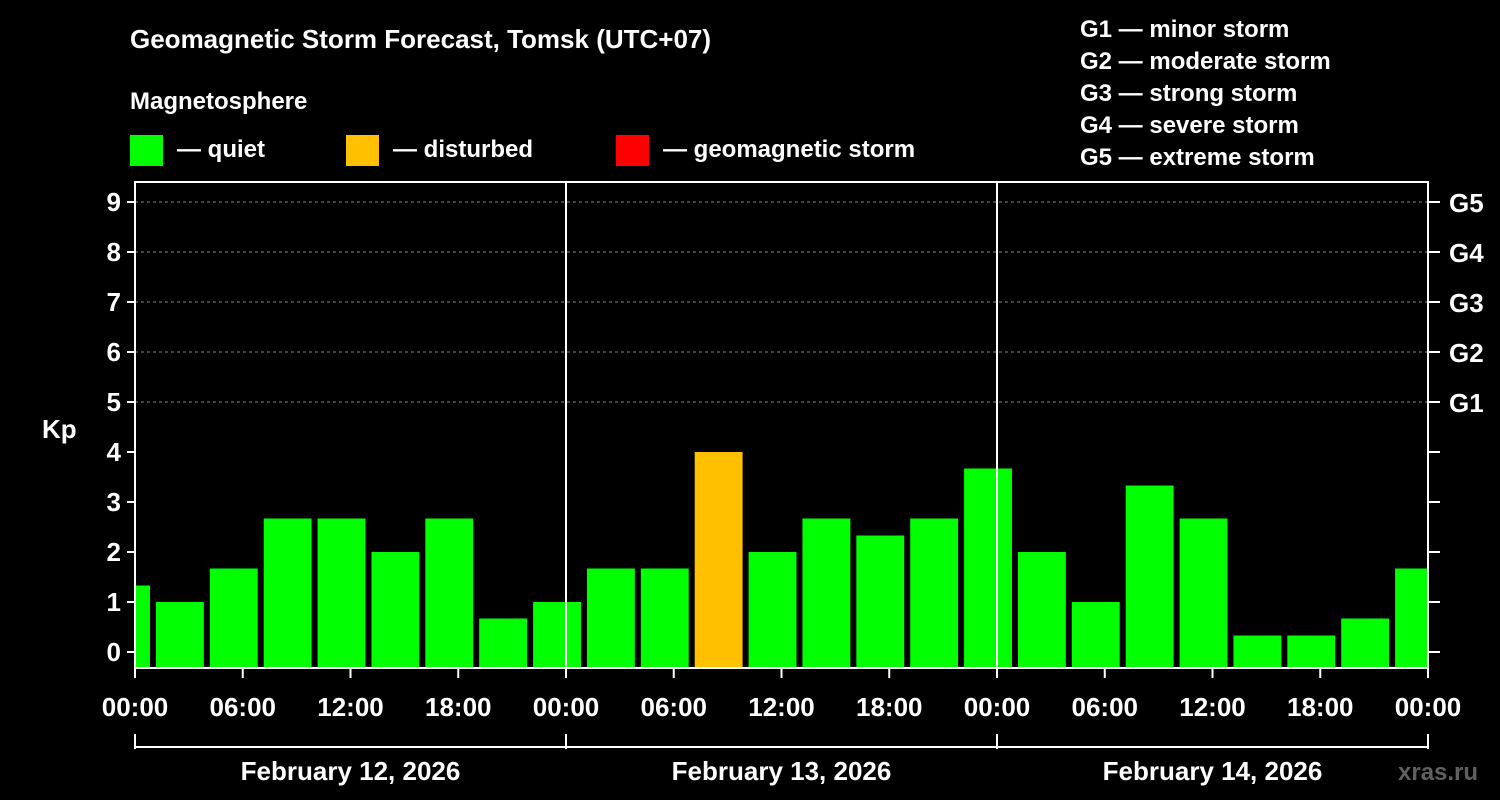 The height and width of the screenshot is (800, 1500). Describe the element at coordinates (1213, 771) in the screenshot. I see `day-label: February 14, 2026` at that location.